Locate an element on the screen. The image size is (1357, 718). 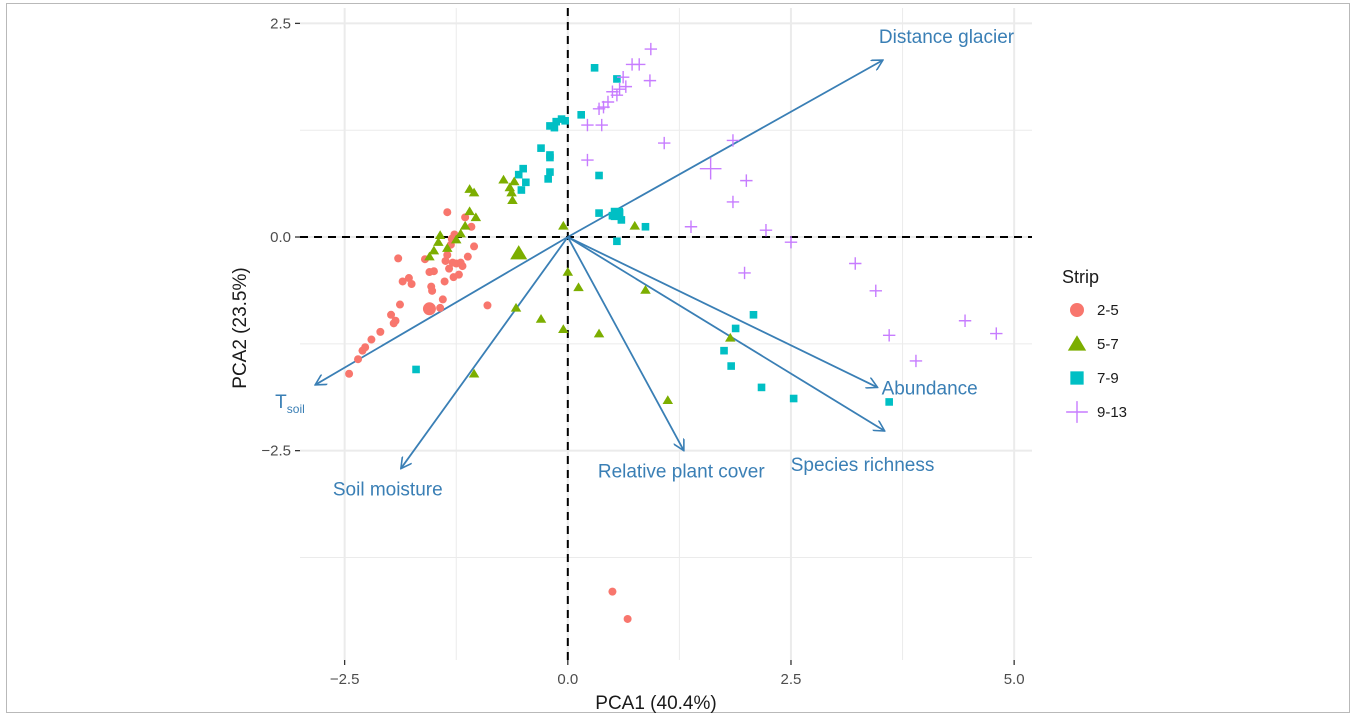
arrow-label-text-4: Soil moisture is located at coordinates (388, 490).